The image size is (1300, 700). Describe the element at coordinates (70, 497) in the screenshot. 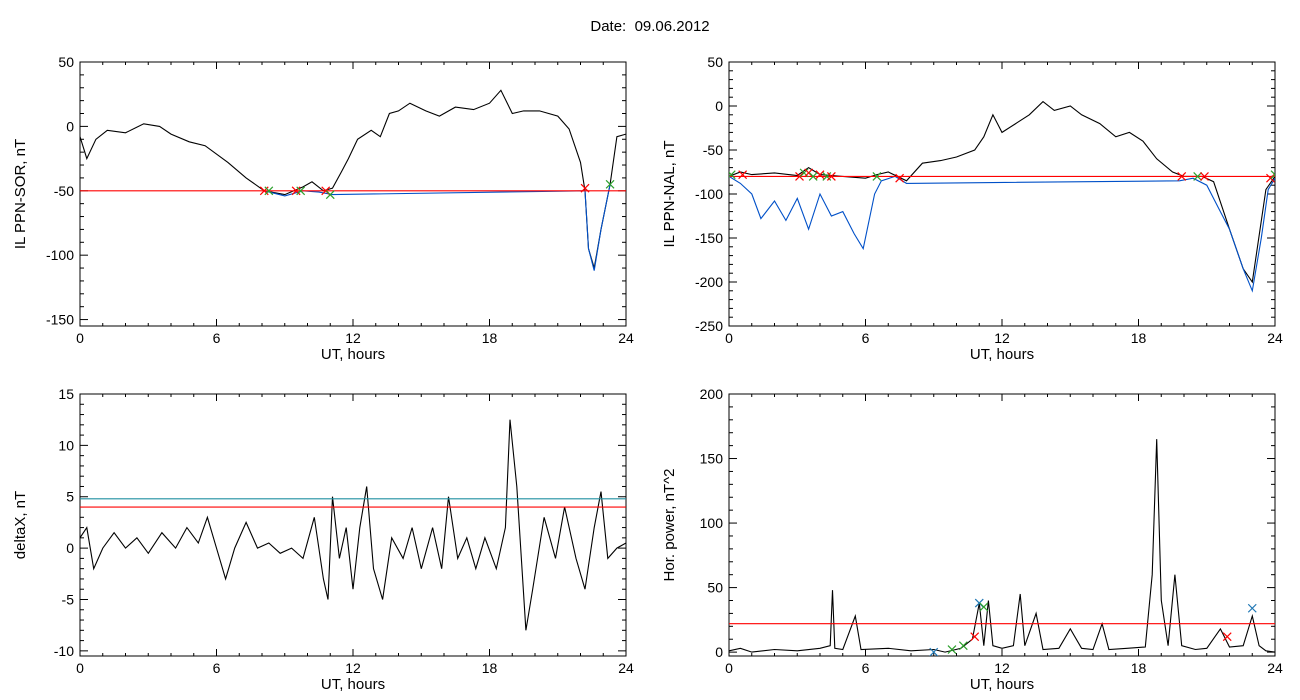

I see `y-tick-label: 5` at that location.